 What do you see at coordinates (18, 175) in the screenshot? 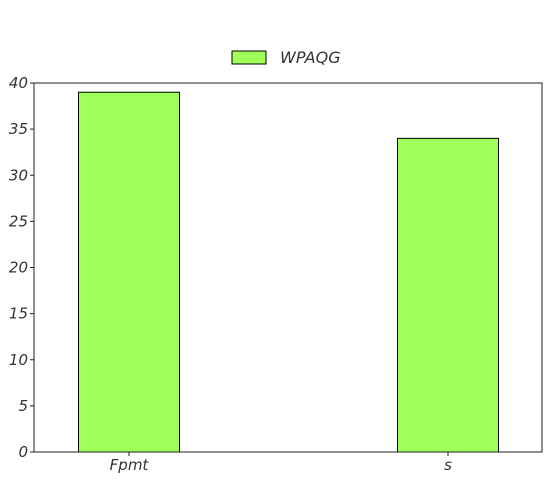
I see `y-tick-label: 30` at bounding box center [18, 175].